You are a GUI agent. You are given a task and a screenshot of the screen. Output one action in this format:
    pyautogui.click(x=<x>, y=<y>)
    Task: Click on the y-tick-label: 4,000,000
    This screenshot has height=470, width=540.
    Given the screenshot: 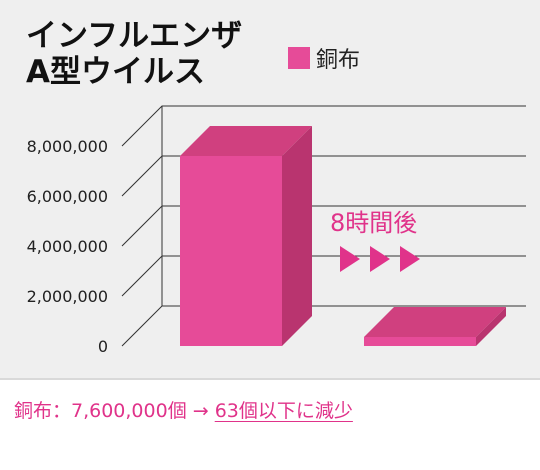 What is the action you would take?
    pyautogui.click(x=67, y=246)
    